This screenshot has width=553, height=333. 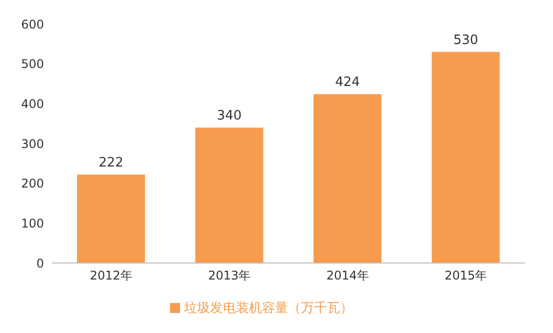 I want to click on y-tick-label: 600, so click(x=32, y=24).